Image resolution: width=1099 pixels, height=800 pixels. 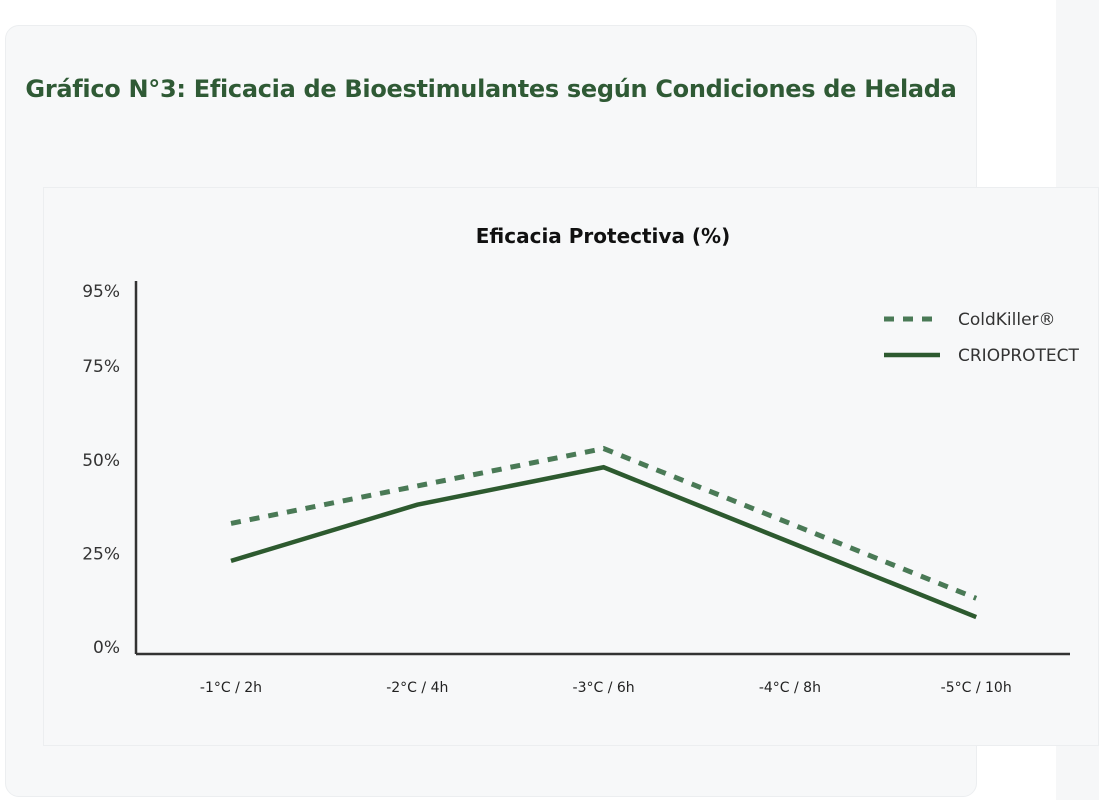 I want to click on series-line-crioprotect, so click(x=604, y=542).